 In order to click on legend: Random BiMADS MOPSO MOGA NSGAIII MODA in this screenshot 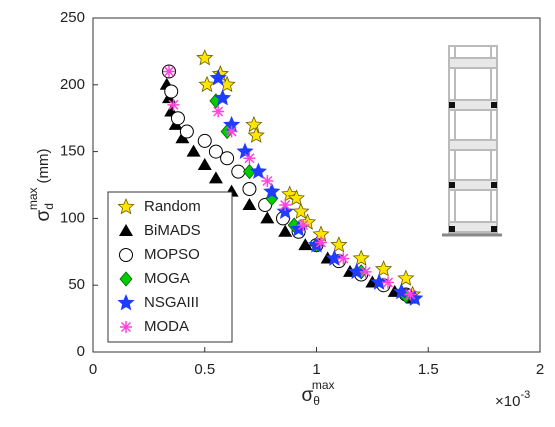, I will do `click(170, 267)`.